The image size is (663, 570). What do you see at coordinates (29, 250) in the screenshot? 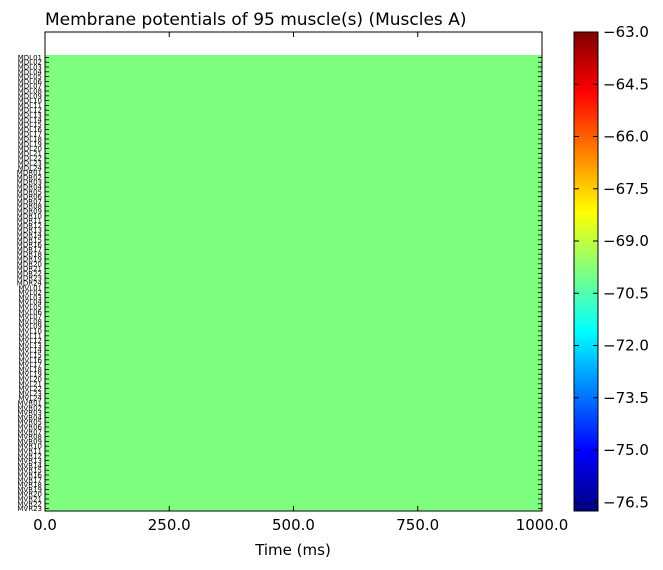
I see `y-tick-label: MDR17` at bounding box center [29, 250].